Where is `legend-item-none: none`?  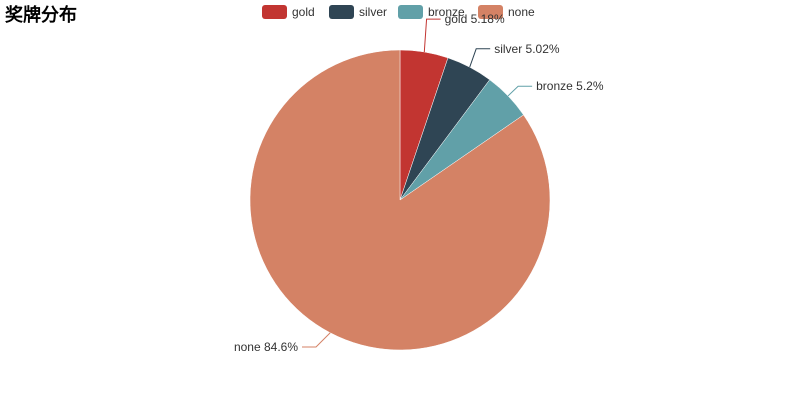 legend-item-none: none is located at coordinates (506, 12).